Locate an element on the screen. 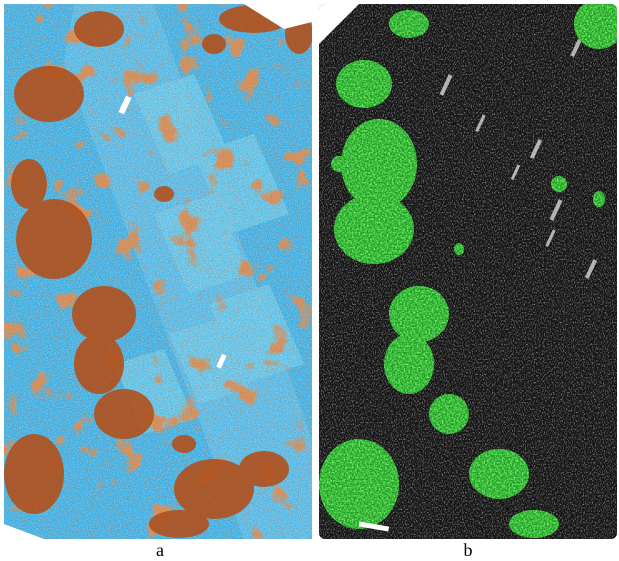 The image size is (619, 561). panel-b-caption: b is located at coordinates (468, 550).